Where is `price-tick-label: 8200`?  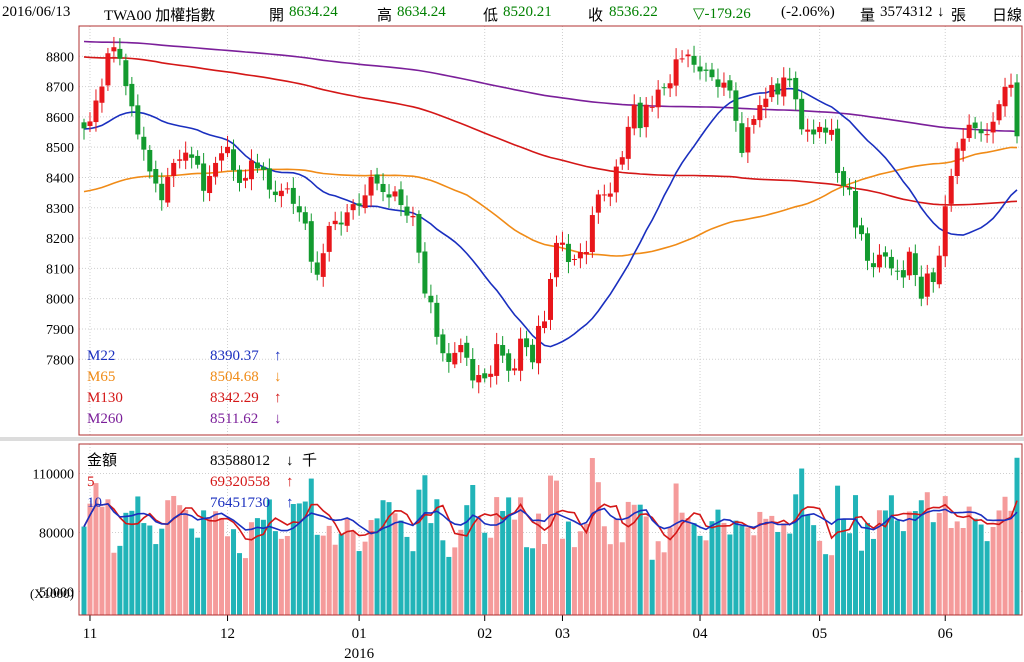 price-tick-label: 8200 is located at coordinates (60, 239).